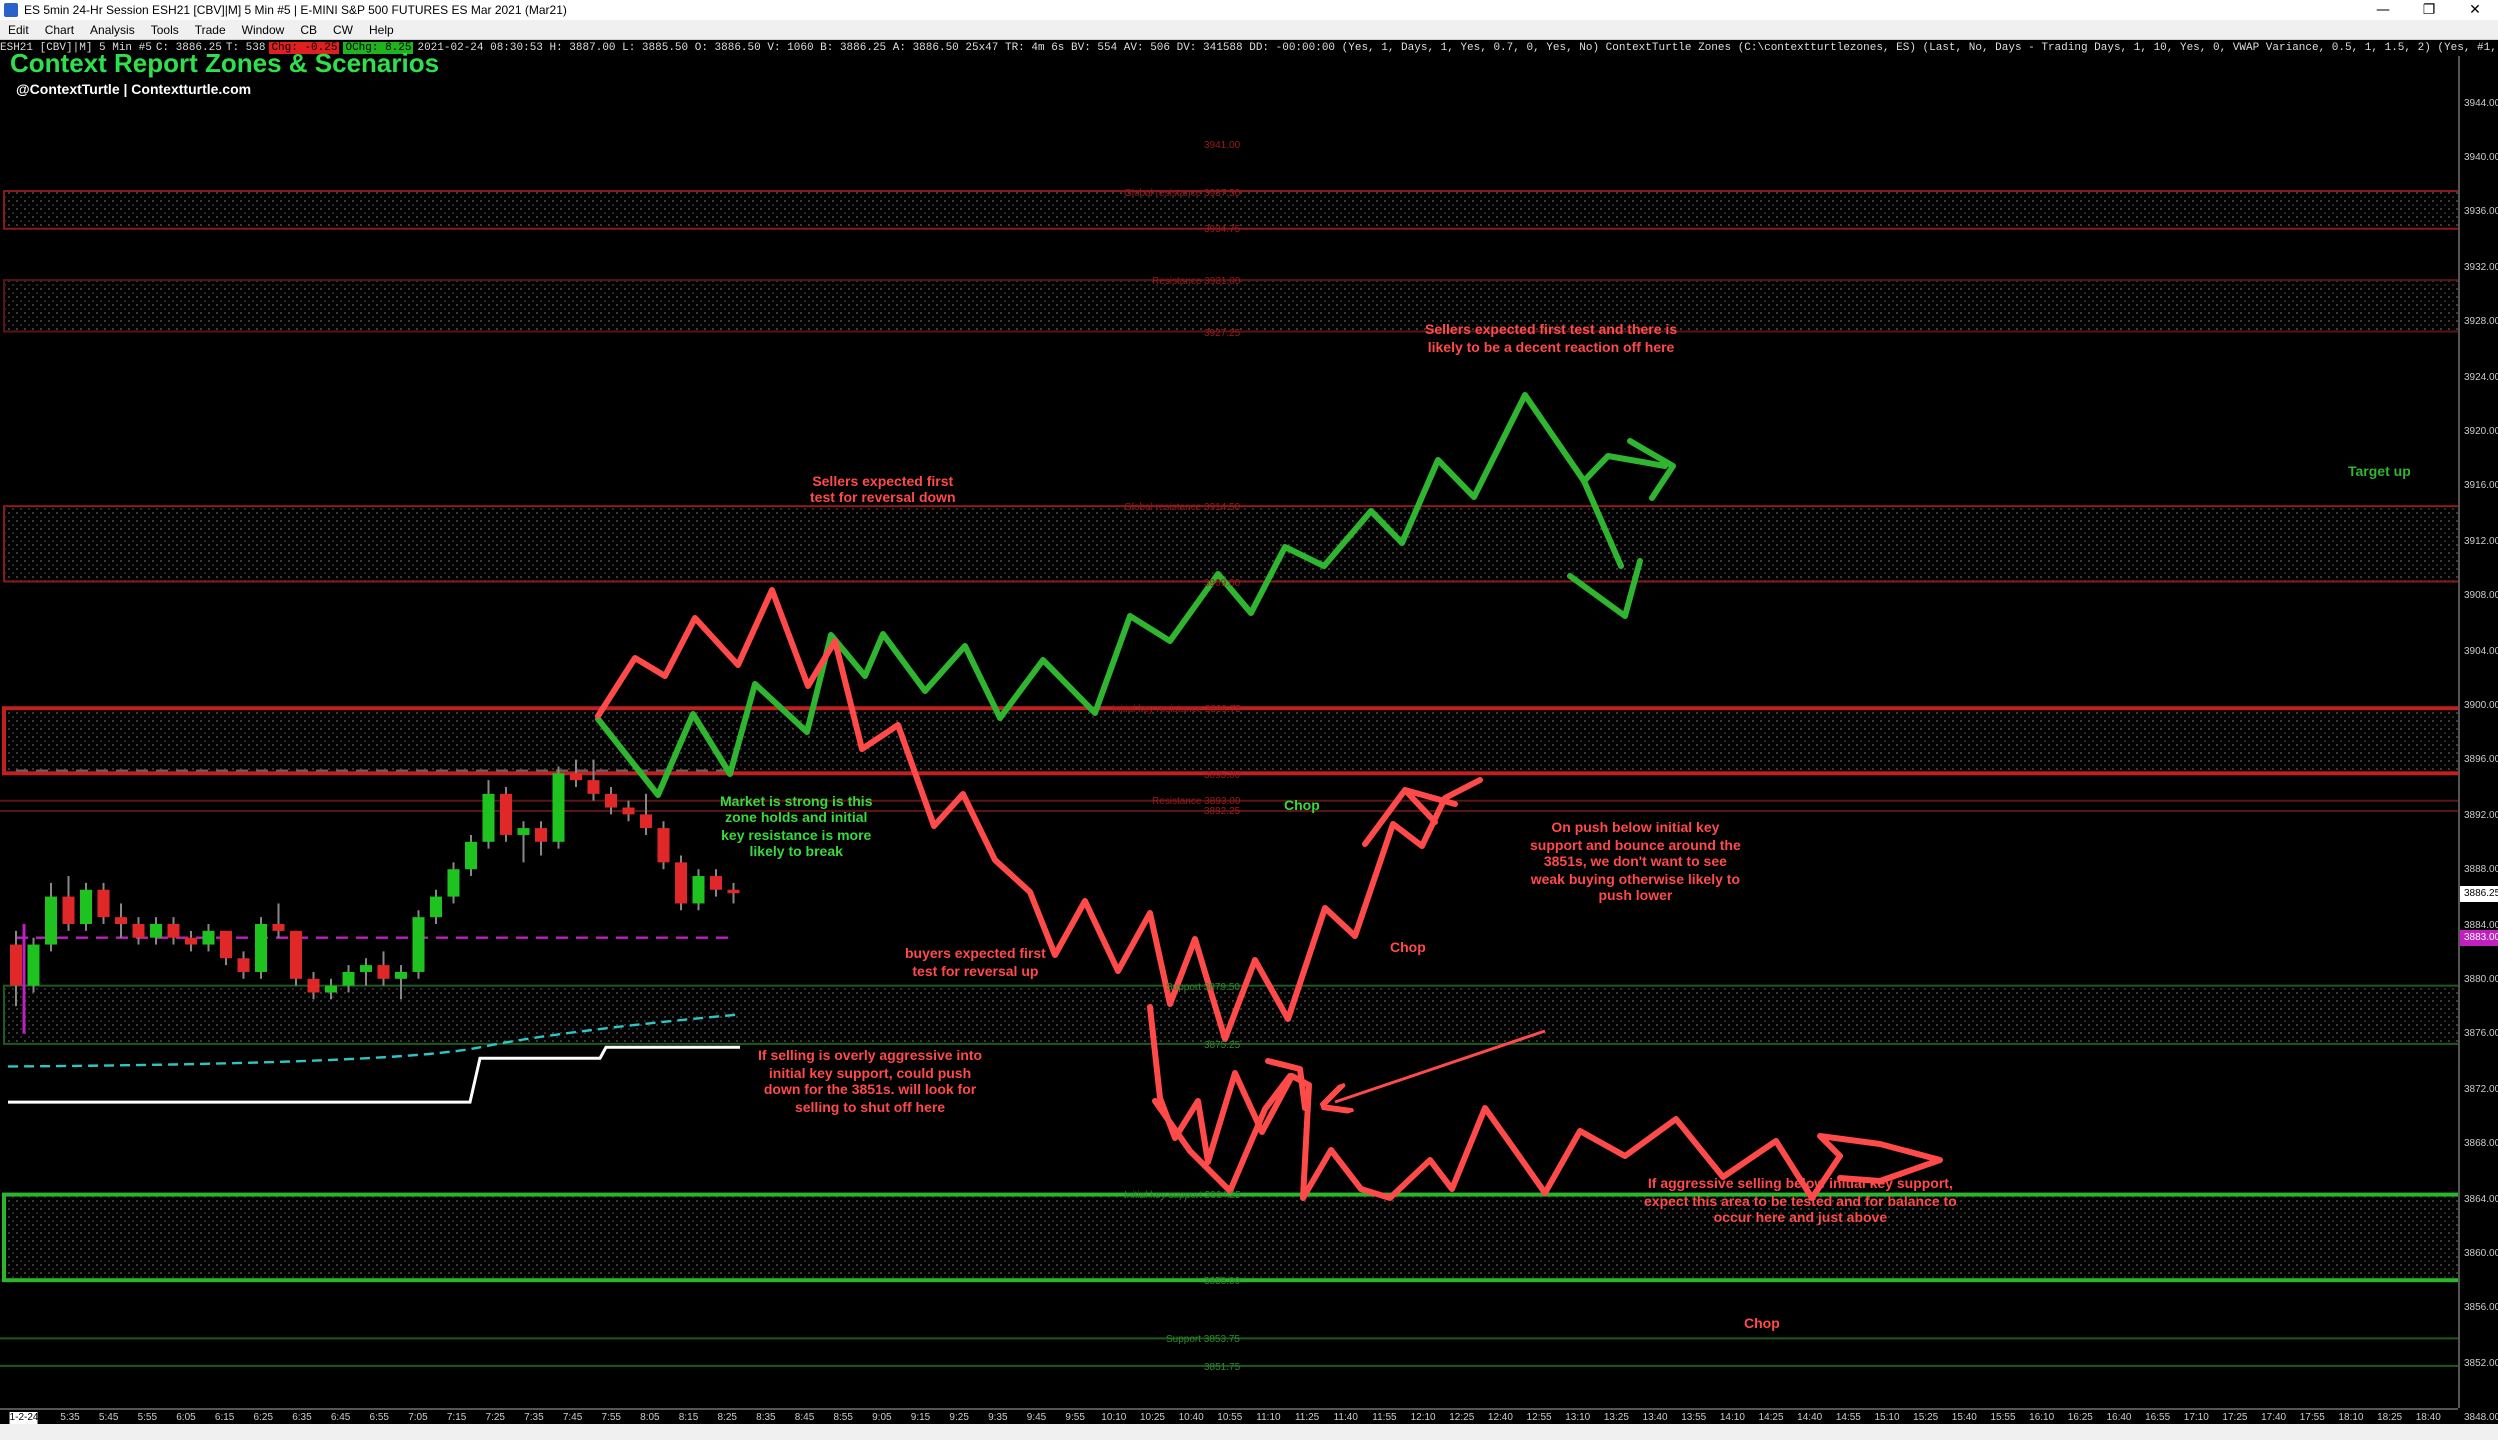 This screenshot has height=1440, width=2498. What do you see at coordinates (1191, 1418) in the screenshot?
I see `time-tick-label: 10:40` at bounding box center [1191, 1418].